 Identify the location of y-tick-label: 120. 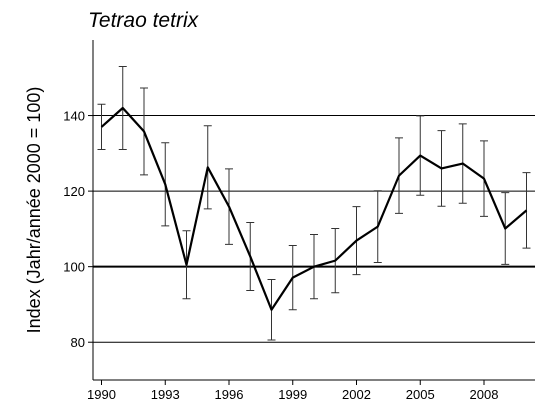
(74, 191).